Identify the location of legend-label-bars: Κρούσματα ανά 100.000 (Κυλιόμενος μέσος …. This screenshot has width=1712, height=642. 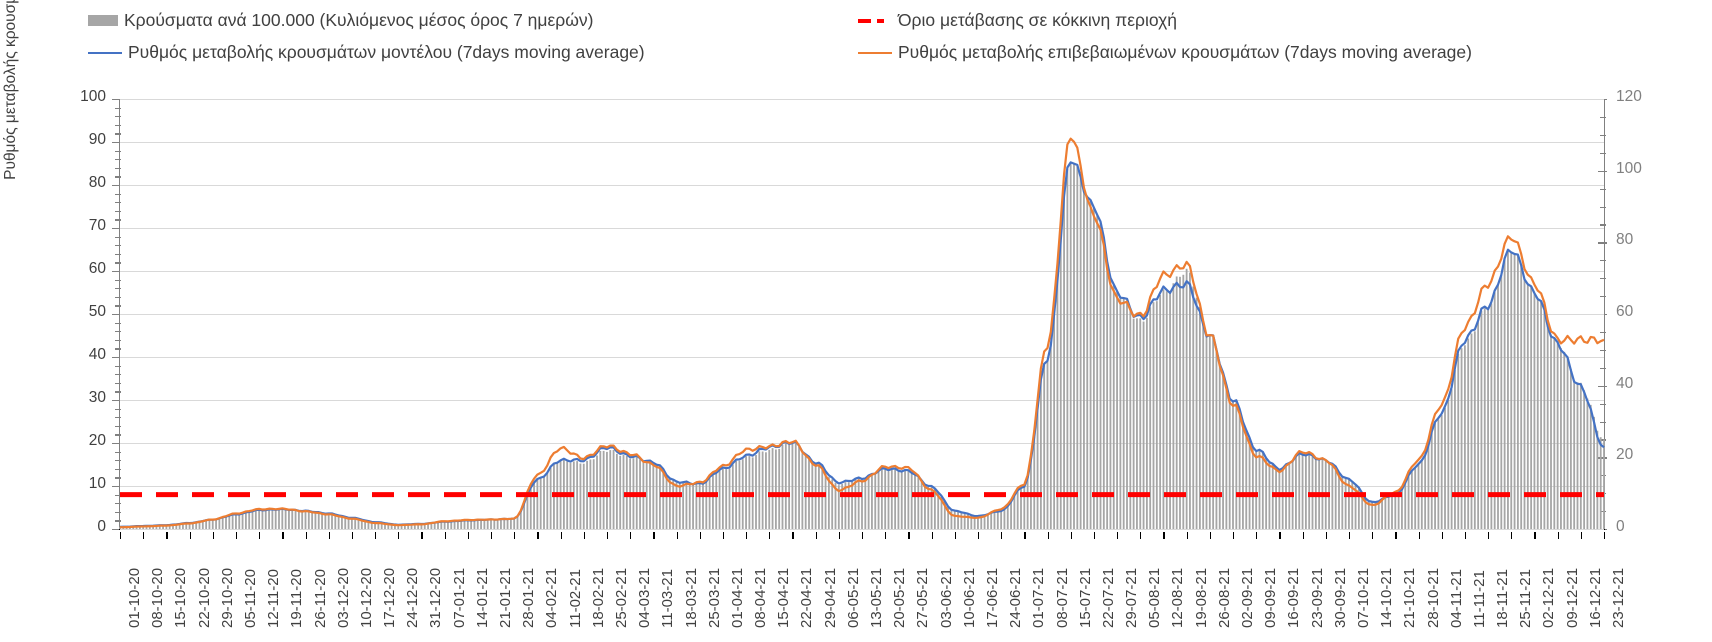
(359, 20).